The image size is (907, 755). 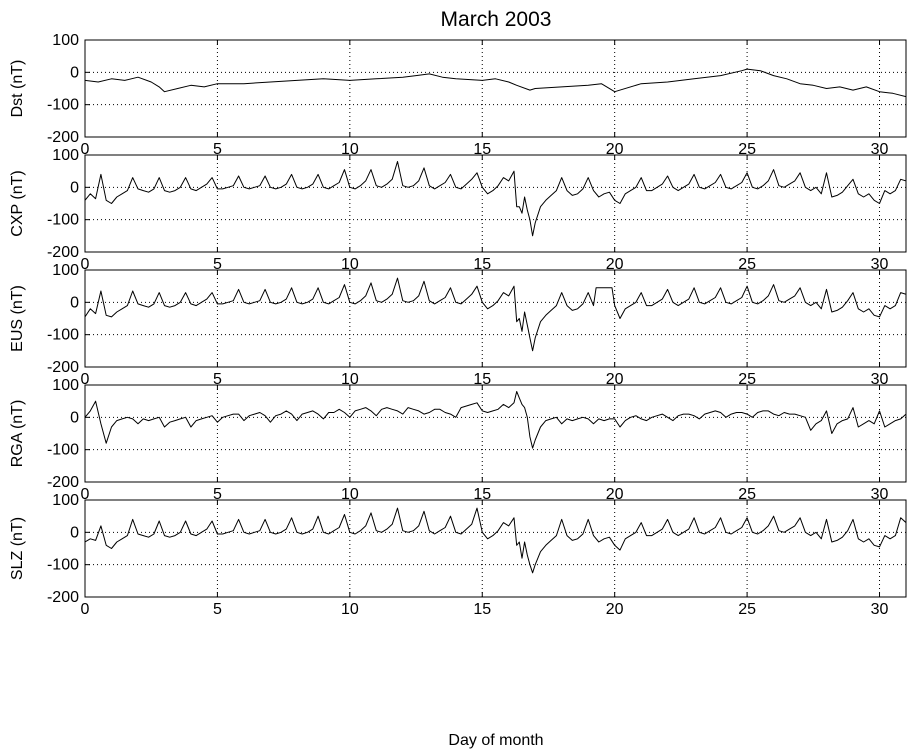 I want to click on chart-title: March 2003, so click(x=496, y=19).